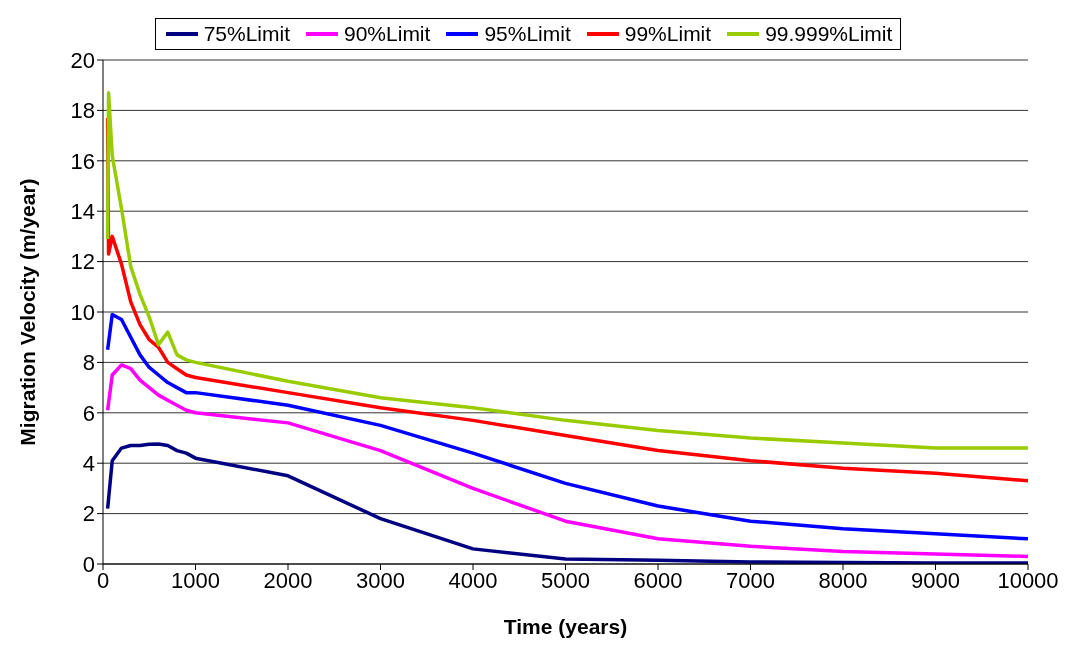 The width and height of the screenshot is (1073, 654). What do you see at coordinates (473, 580) in the screenshot?
I see `x-tick-label: 4000` at bounding box center [473, 580].